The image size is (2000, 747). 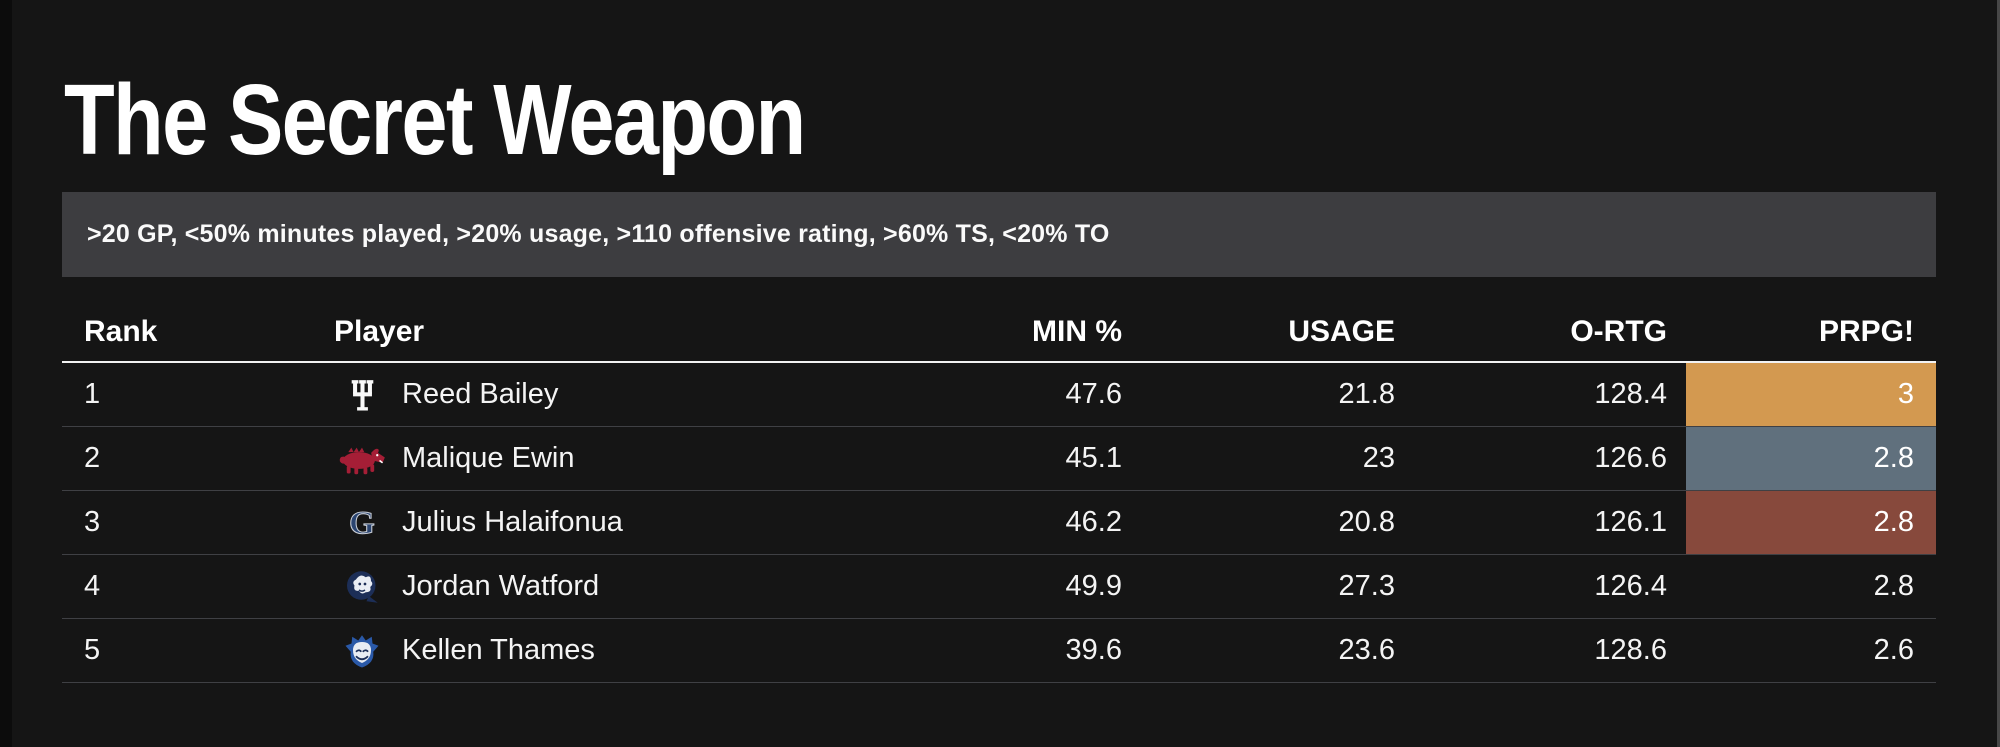 What do you see at coordinates (379, 331) in the screenshot?
I see `column-header-player: Player` at bounding box center [379, 331].